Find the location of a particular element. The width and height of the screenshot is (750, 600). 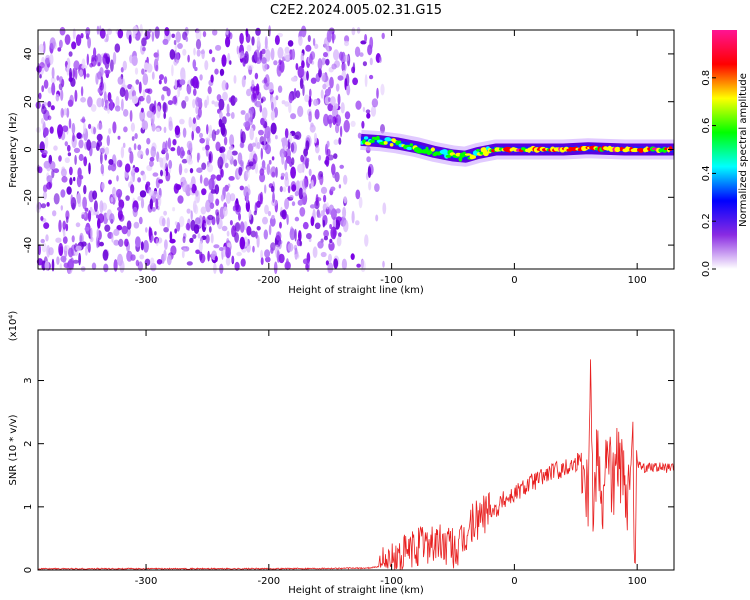

signal-blob is located at coordinates (444, 152).